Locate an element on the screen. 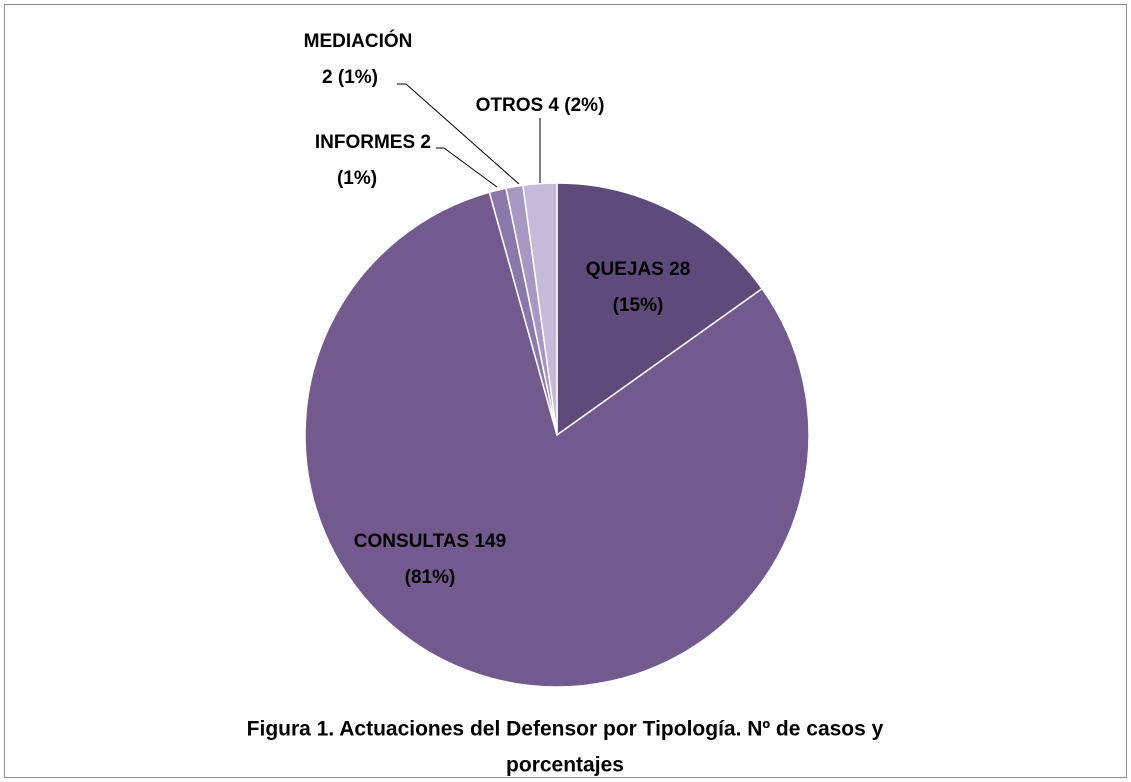  data-label: MEDIACIÓN is located at coordinates (358, 41).